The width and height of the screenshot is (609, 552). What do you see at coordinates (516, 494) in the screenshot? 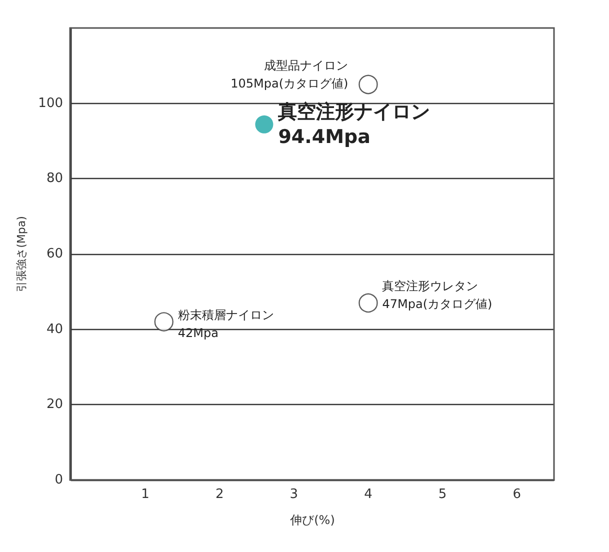
I see `x-tick-label: 6` at bounding box center [516, 494].